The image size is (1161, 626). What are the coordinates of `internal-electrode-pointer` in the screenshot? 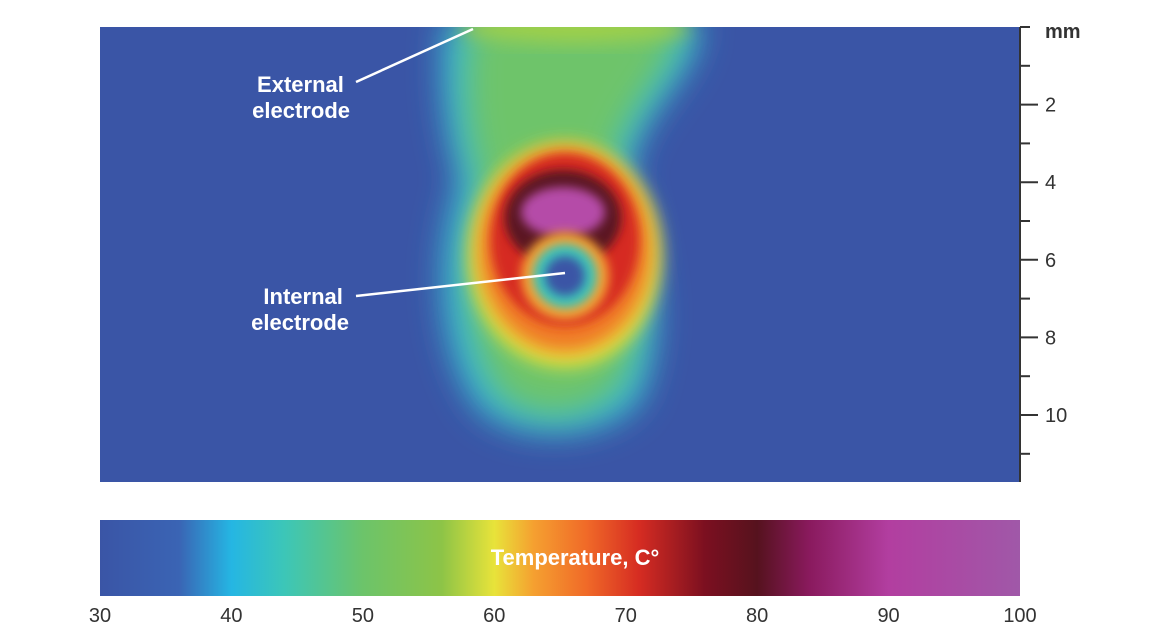 It's located at (460, 284).